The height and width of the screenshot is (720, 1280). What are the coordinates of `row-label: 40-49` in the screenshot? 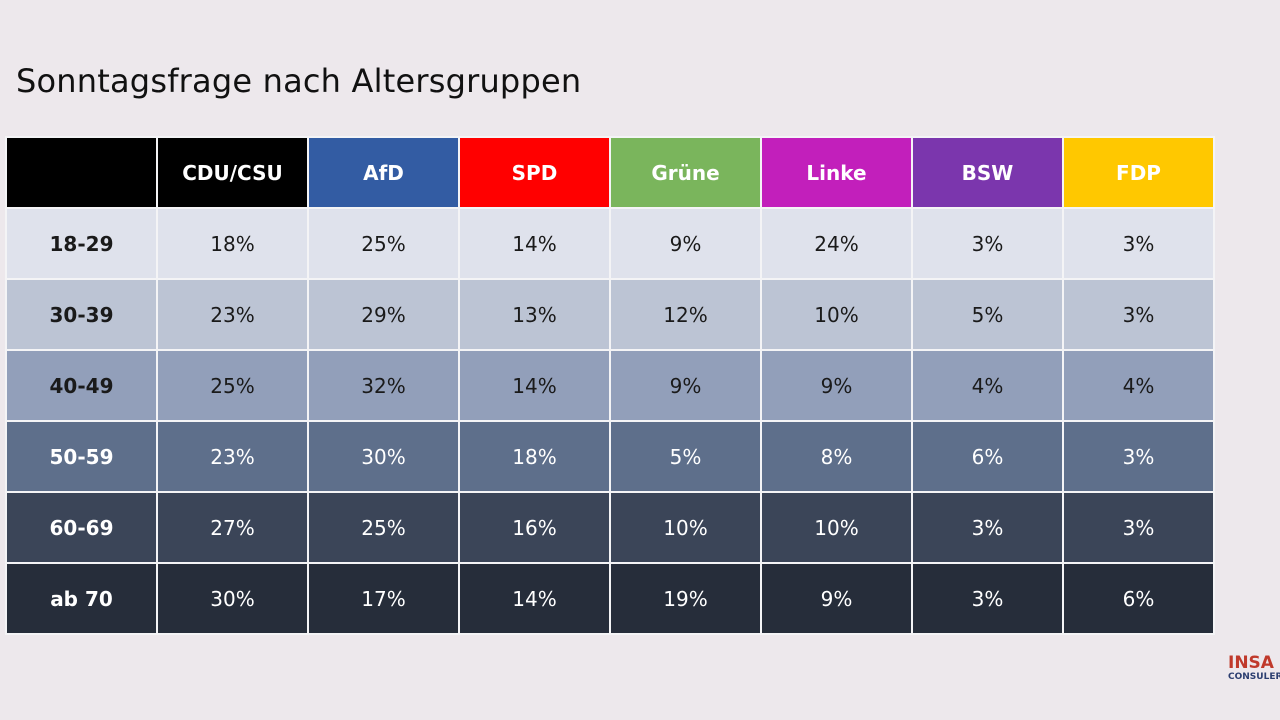 It's located at (81, 385).